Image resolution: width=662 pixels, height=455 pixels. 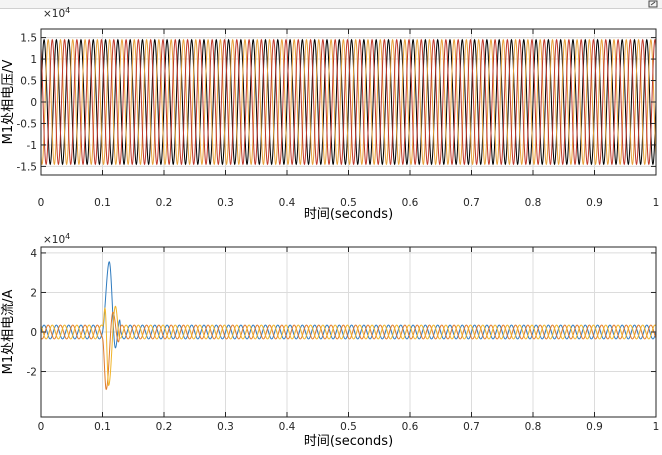 I want to click on y-tick-label: 2, so click(x=33, y=293).